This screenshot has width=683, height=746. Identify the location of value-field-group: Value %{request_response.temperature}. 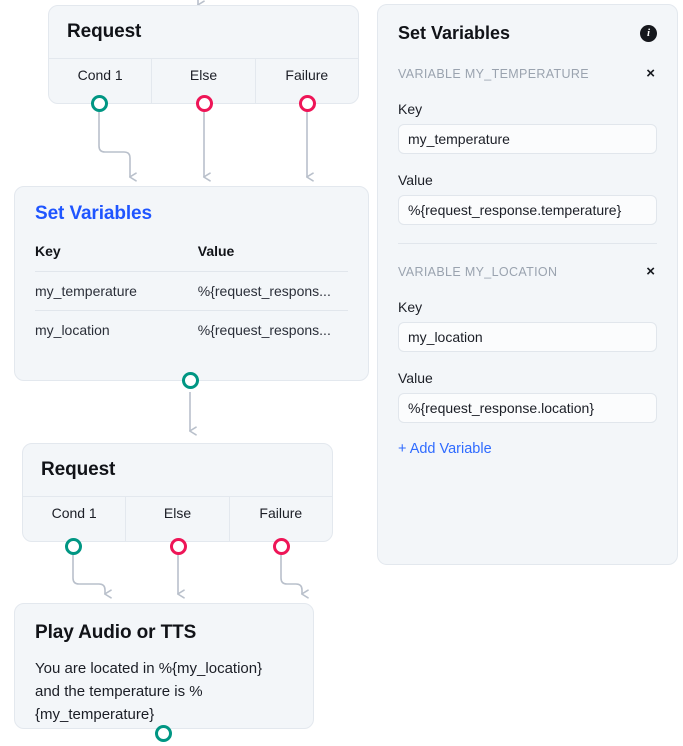
(527, 198).